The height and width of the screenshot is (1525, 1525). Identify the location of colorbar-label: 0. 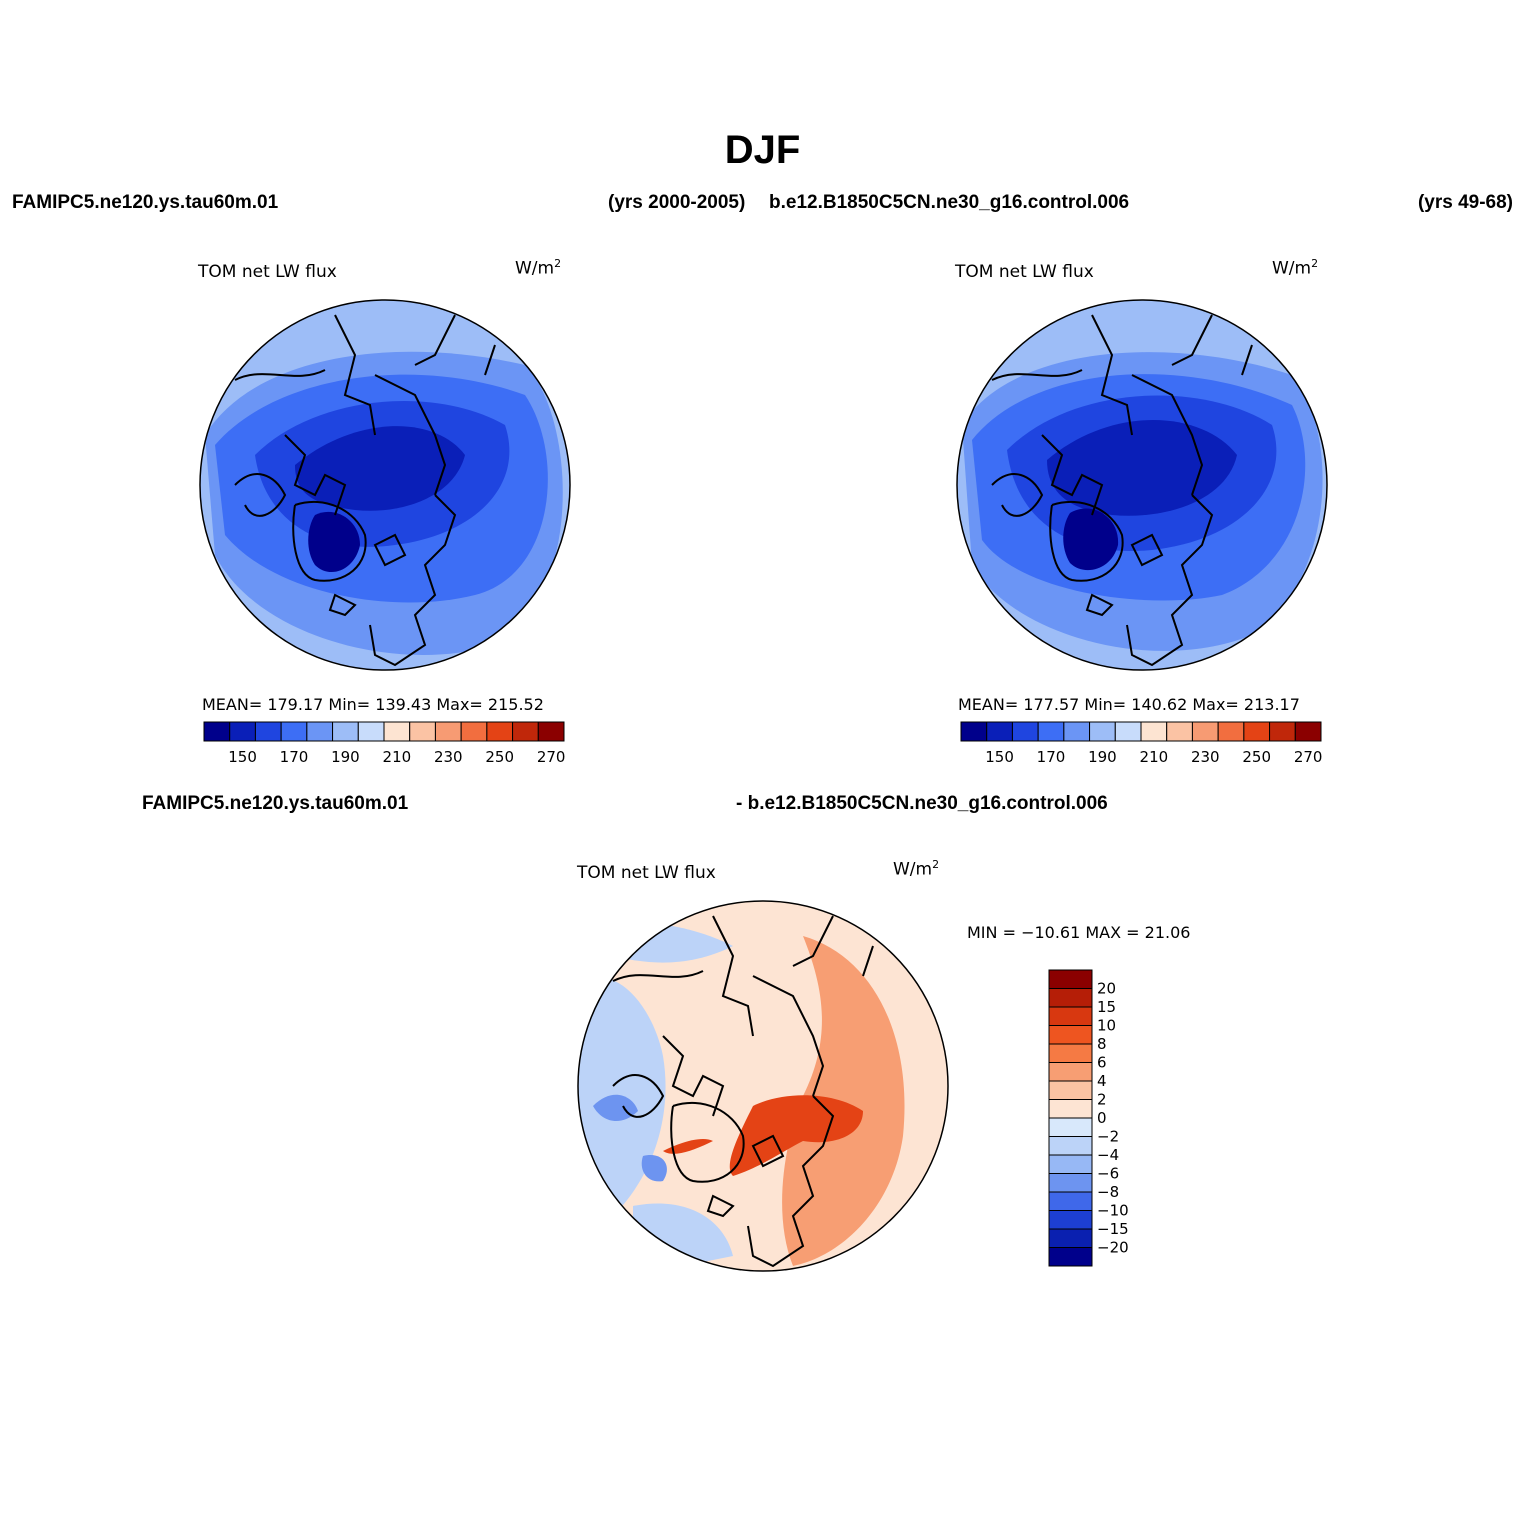
(1102, 1118).